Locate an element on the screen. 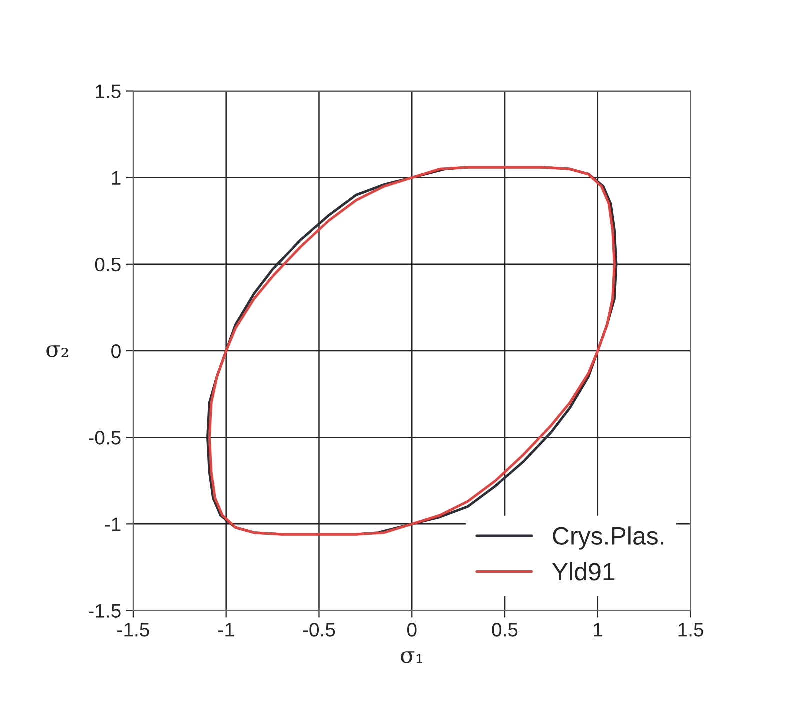 Image resolution: width=785 pixels, height=702 pixels. y-tick-label: 0 is located at coordinates (116, 351).